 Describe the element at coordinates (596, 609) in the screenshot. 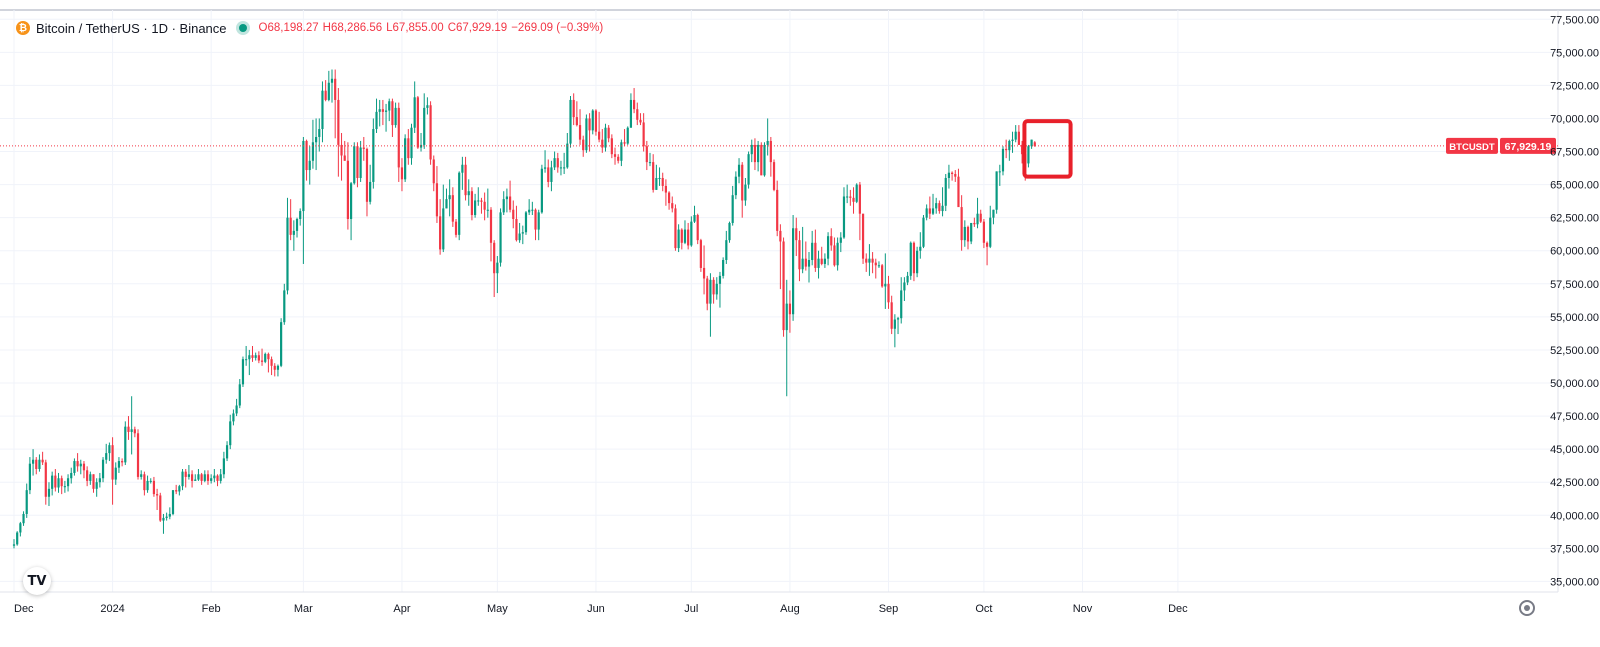

I see `x-tick-label: Jun` at that location.